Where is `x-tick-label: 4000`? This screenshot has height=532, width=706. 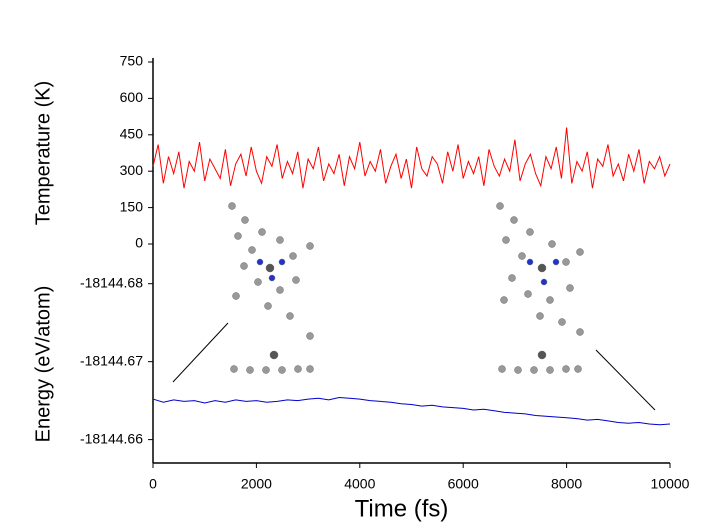 x-tick-label: 4000 is located at coordinates (359, 484).